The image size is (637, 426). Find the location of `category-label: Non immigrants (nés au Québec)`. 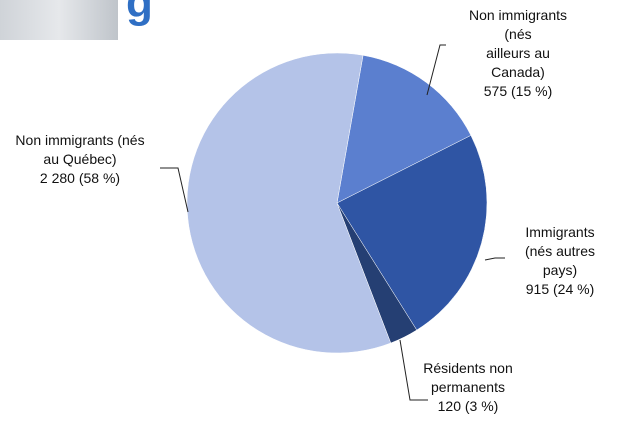

category-label: Non immigrants (nés au Québec) is located at coordinates (80, 149).